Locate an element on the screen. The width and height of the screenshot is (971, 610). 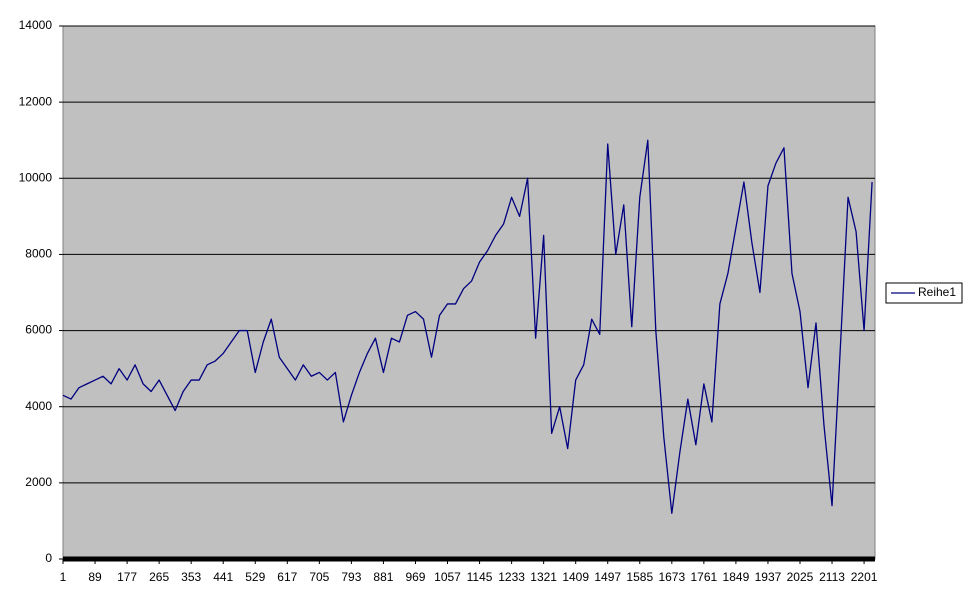
x-tick-label: 441 is located at coordinates (223, 577).